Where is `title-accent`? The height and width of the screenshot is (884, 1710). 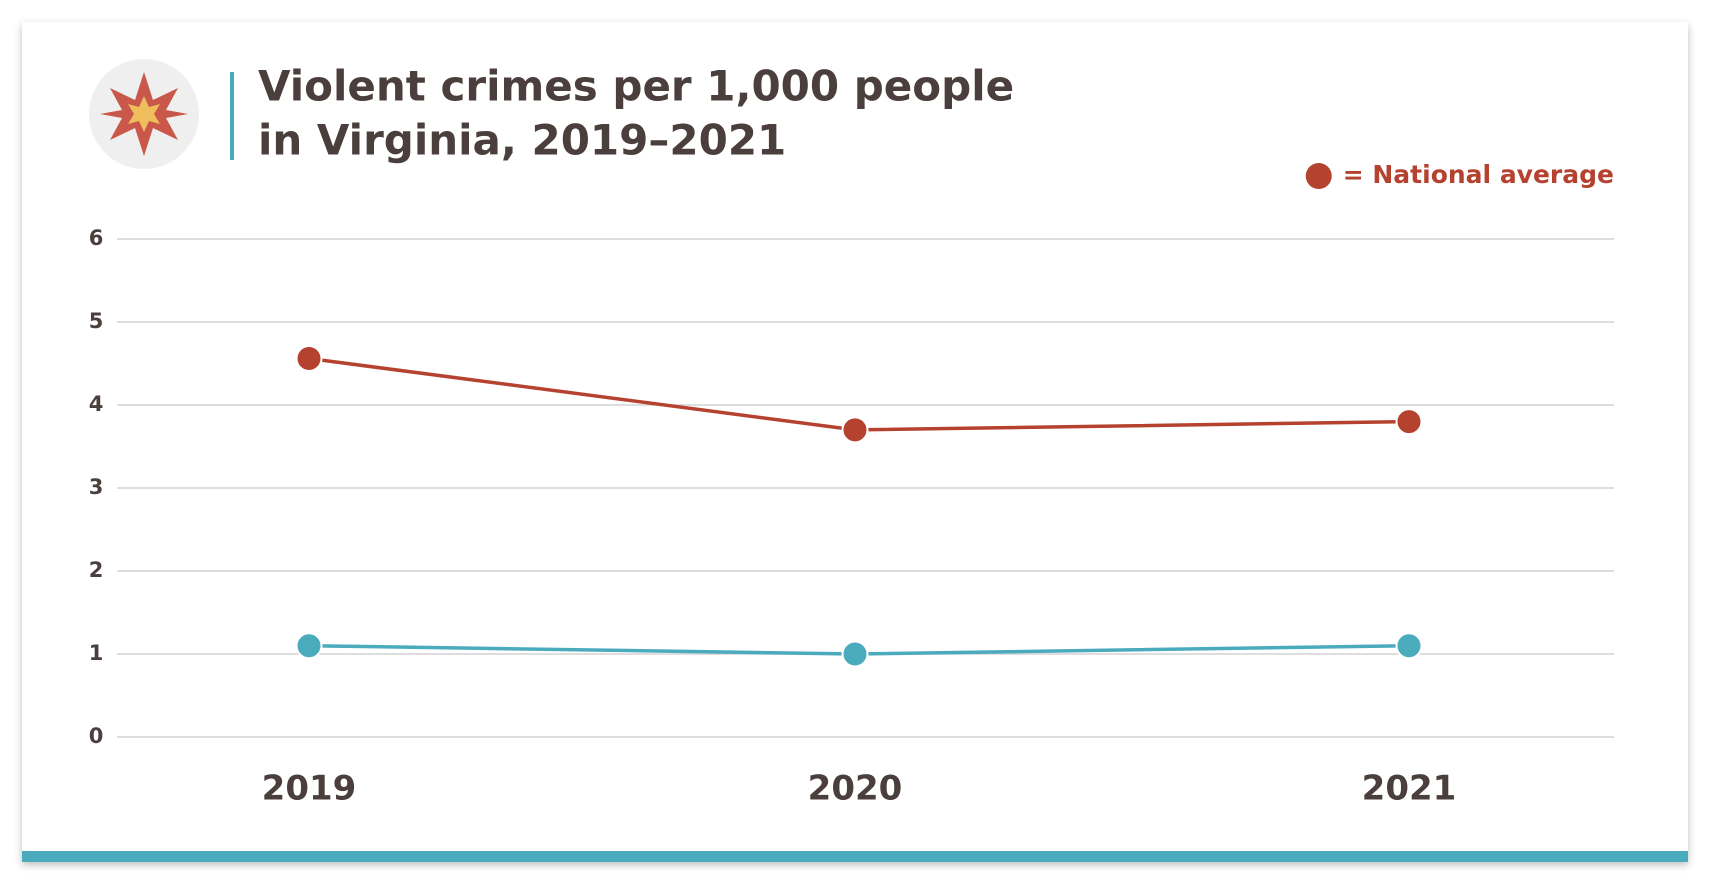 title-accent is located at coordinates (232, 116).